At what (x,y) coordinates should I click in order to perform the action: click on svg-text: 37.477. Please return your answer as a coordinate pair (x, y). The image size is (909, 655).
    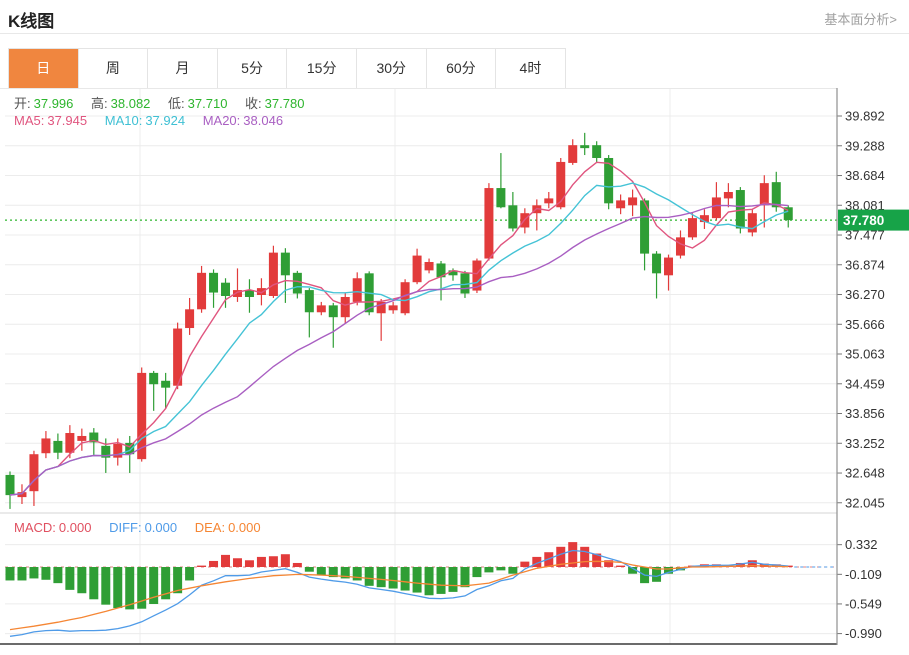
    Looking at the image, I should click on (865, 235).